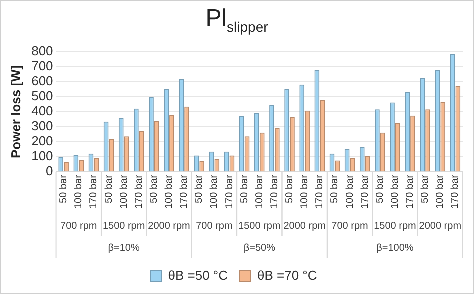  Describe the element at coordinates (43, 156) in the screenshot. I see `y-tick-label: 100` at that location.